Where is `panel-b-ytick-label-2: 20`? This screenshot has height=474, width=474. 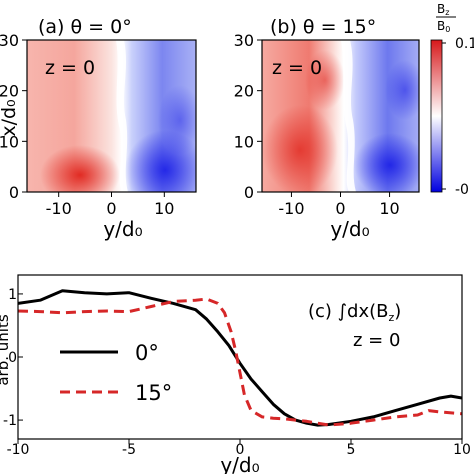
panel-b-ytick-label-2: 20 is located at coordinates (244, 91).